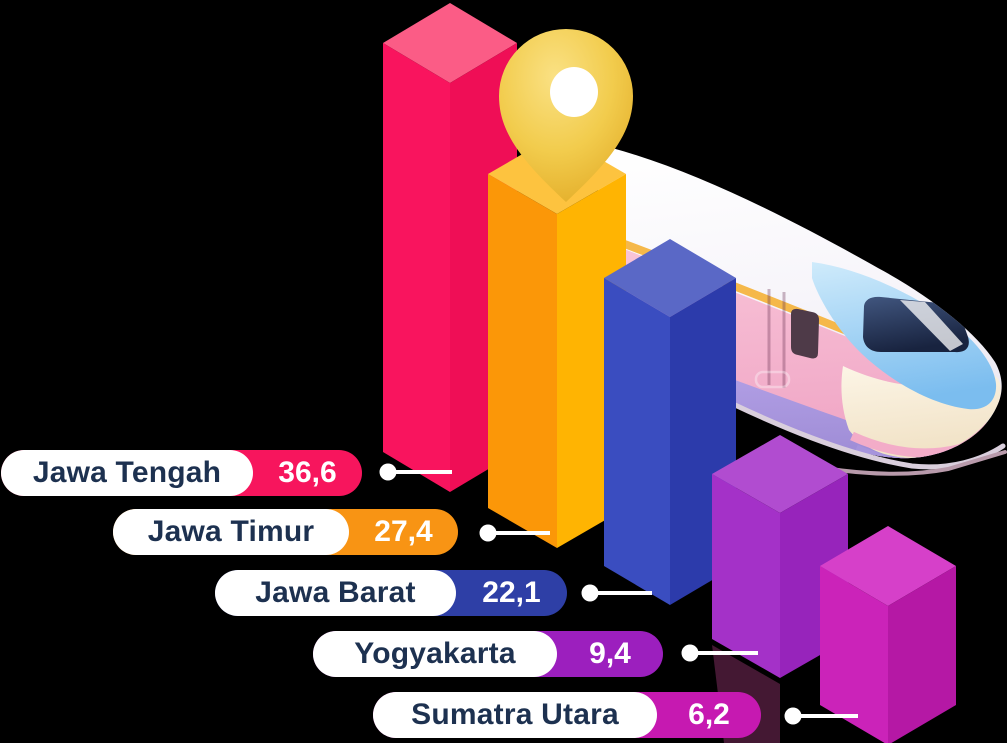 Image resolution: width=1007 pixels, height=743 pixels. What do you see at coordinates (435, 654) in the screenshot?
I see `category-label: Yogyakarta` at bounding box center [435, 654].